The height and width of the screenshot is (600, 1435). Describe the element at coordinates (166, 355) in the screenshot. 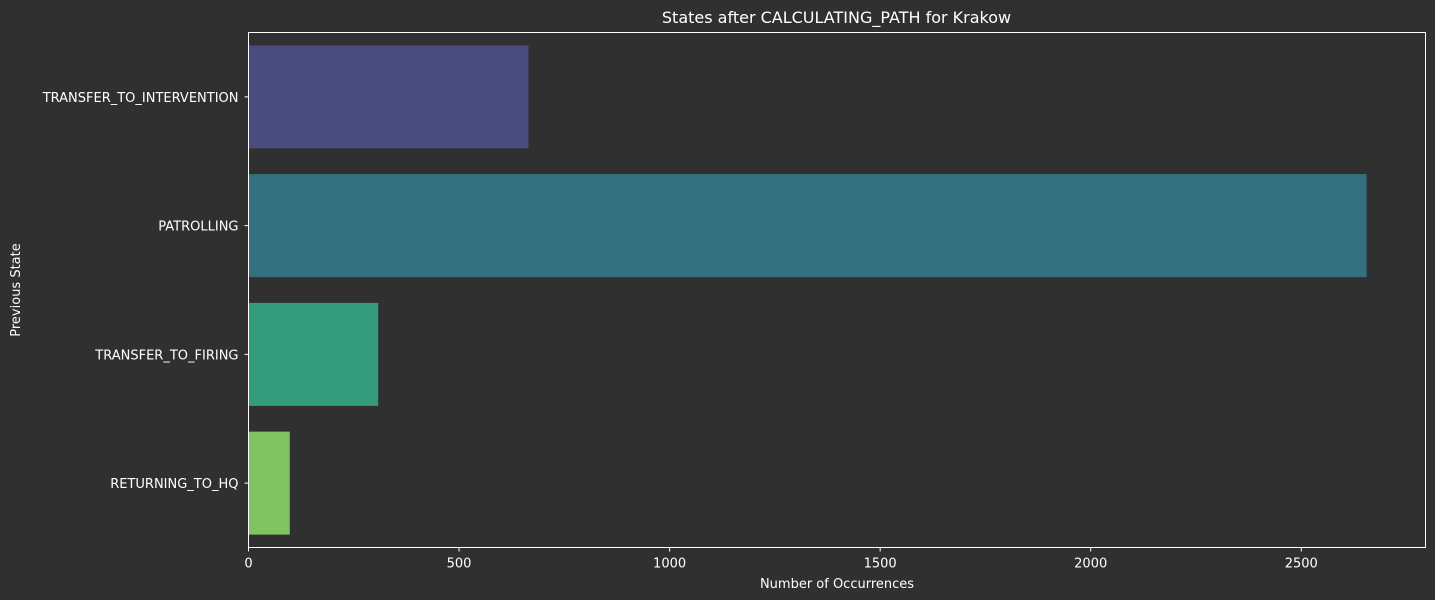

I see `y-tick-label: TRANSFER_TO_FIRING` at that location.